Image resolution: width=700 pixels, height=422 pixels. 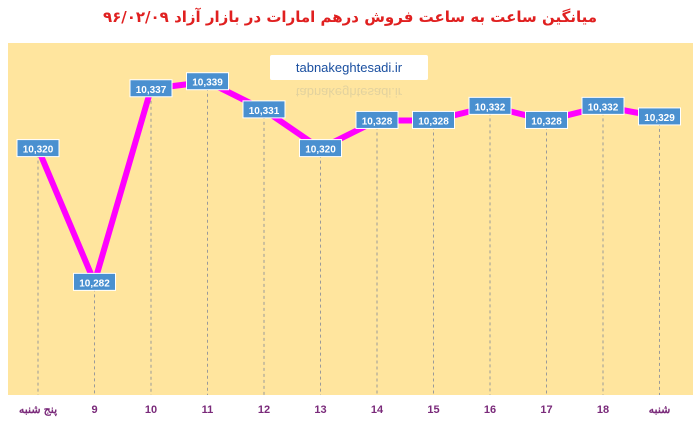 I want to click on data-label: 10,331, so click(x=264, y=109).